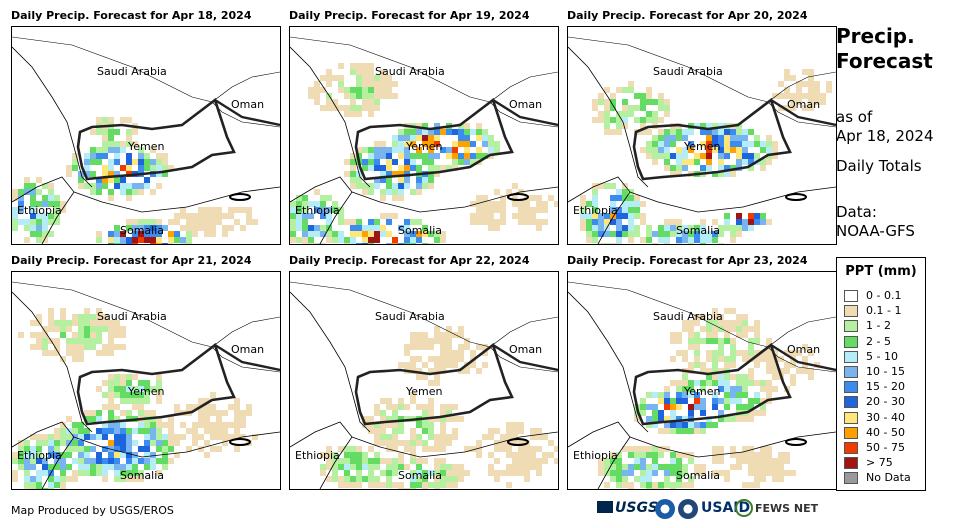 The height and width of the screenshot is (528, 970). What do you see at coordinates (131, 260) in the screenshot?
I see `panel-title-4: Daily Precip. Forecast for Apr 21, 2024` at bounding box center [131, 260].